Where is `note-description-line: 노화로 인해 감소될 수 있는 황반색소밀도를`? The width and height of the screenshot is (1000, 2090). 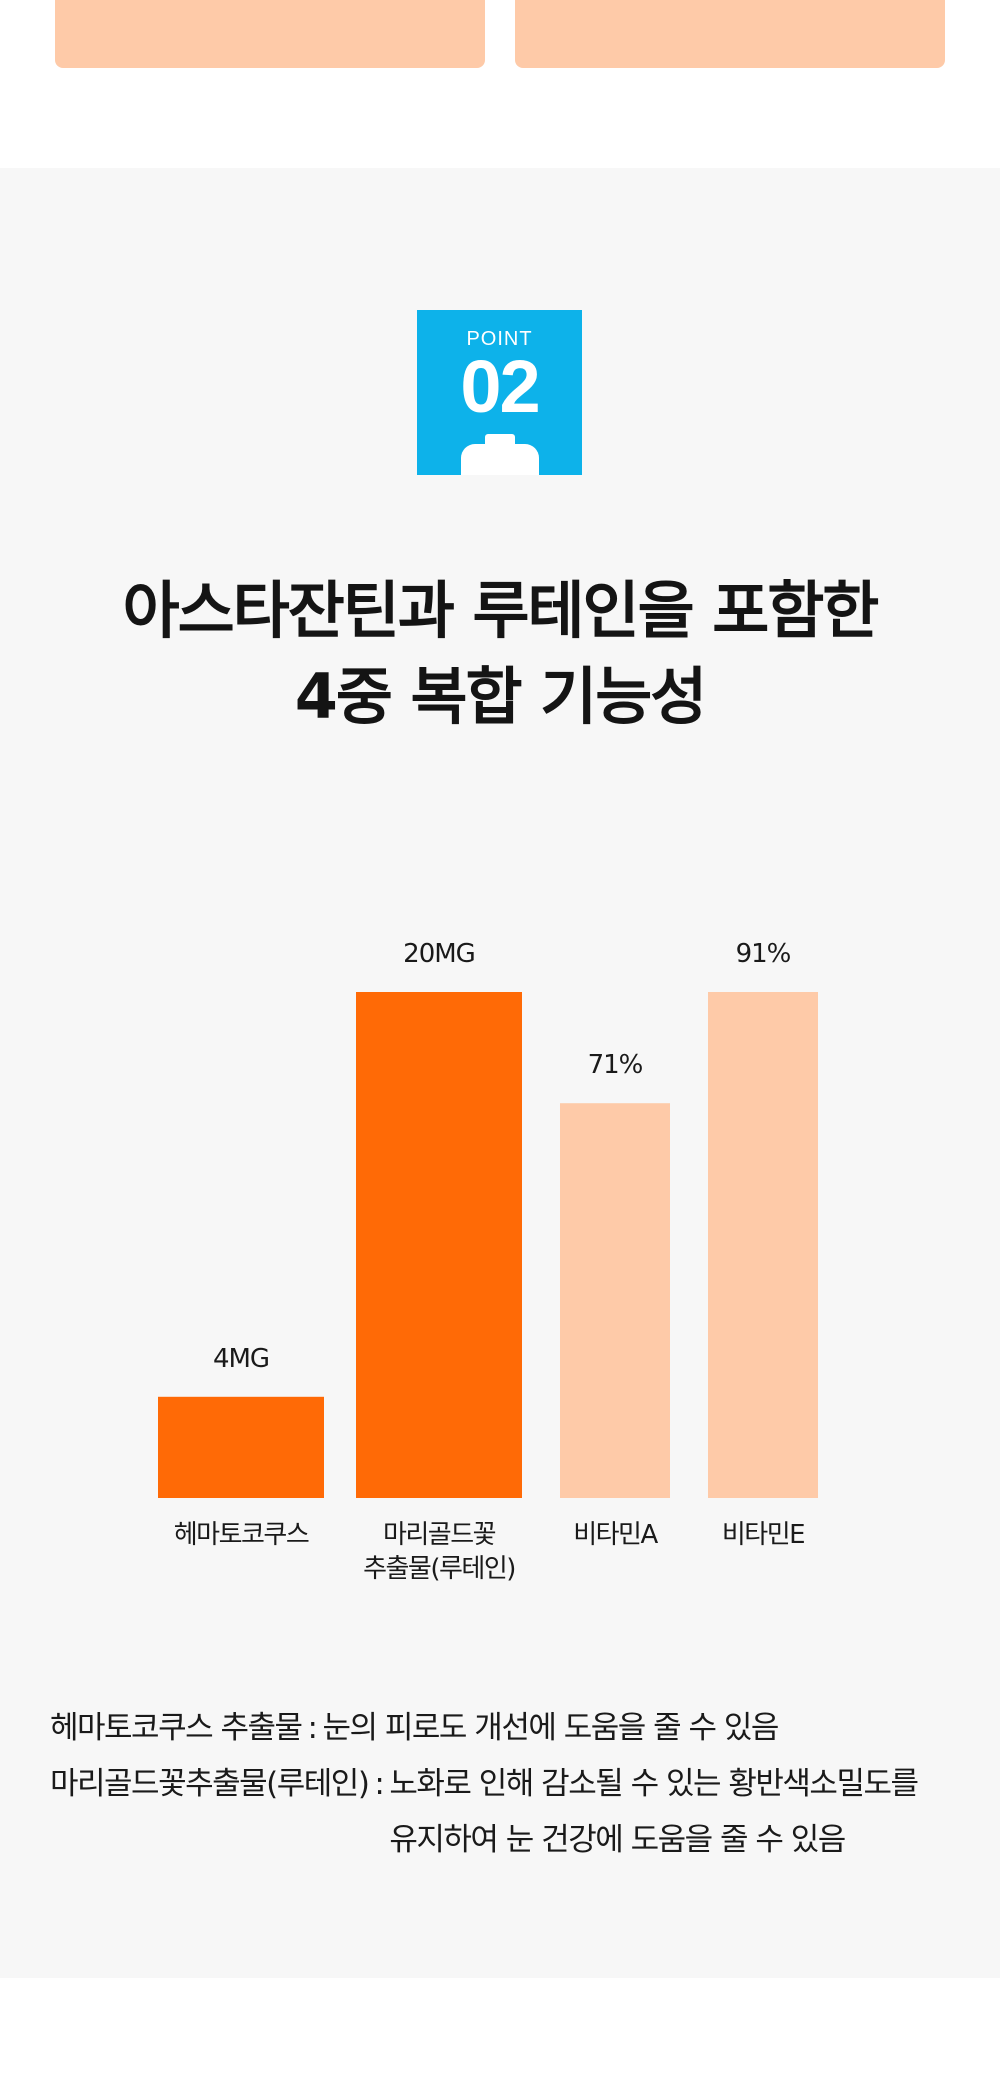
note-description-line: 노화로 인해 감소될 수 있는 황반색소밀도를 is located at coordinates (654, 1784).